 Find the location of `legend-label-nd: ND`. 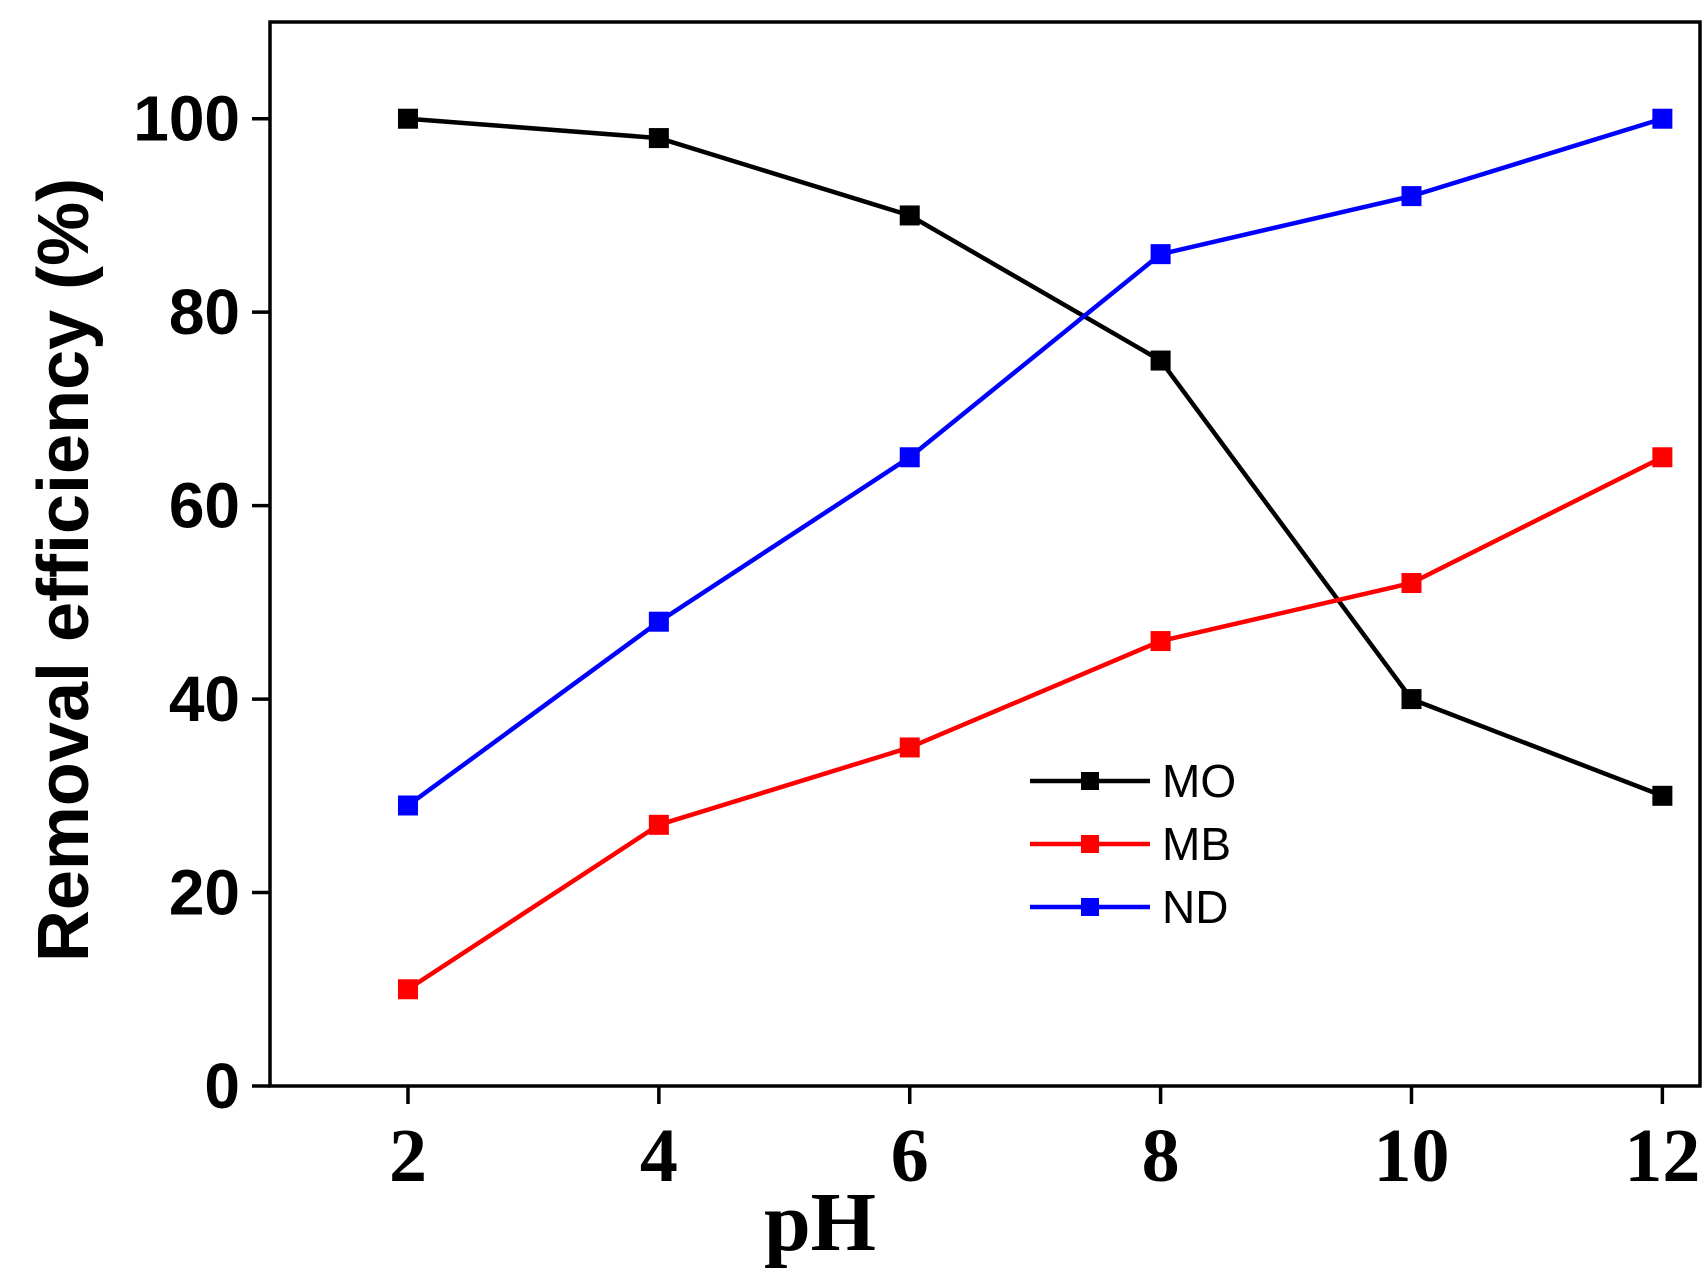

legend-label-nd: ND is located at coordinates (1195, 907).